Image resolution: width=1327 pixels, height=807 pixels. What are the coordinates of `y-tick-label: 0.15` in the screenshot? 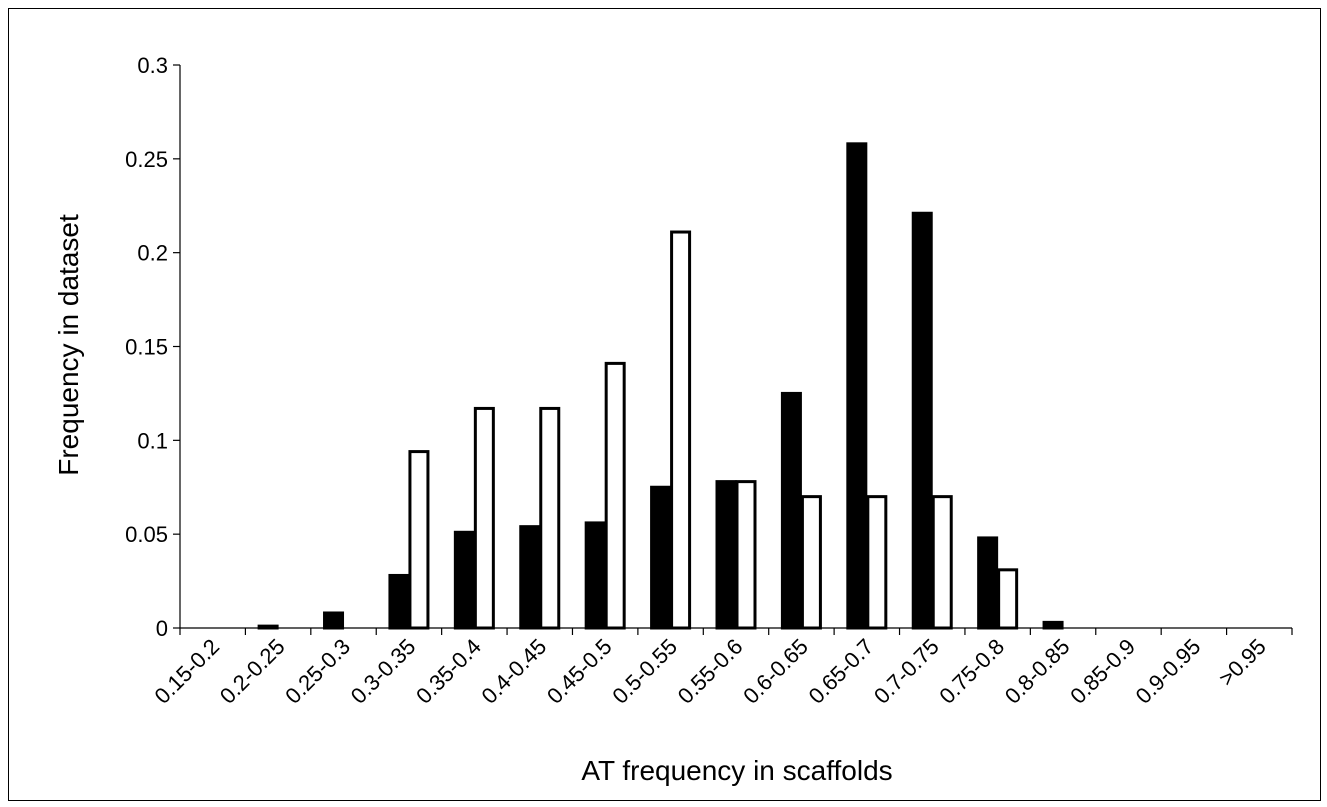 It's located at (146, 347).